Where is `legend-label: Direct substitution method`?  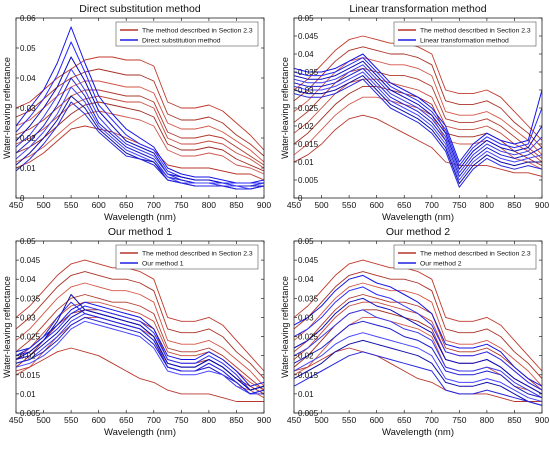 legend-label: Direct substitution method is located at coordinates (181, 41).